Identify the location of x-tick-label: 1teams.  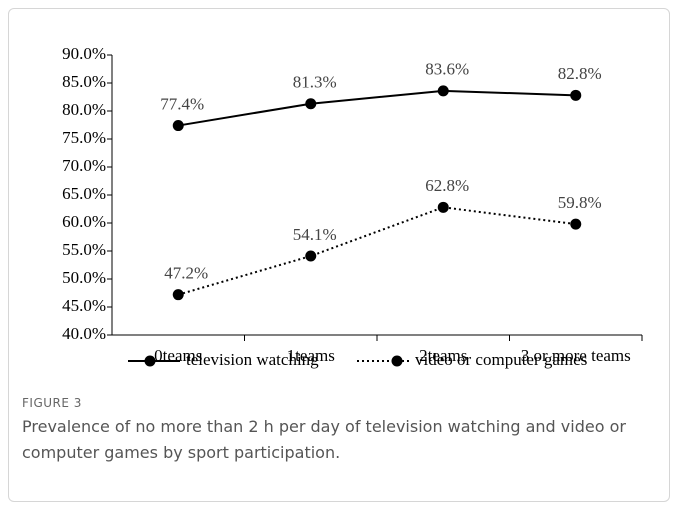
(311, 355).